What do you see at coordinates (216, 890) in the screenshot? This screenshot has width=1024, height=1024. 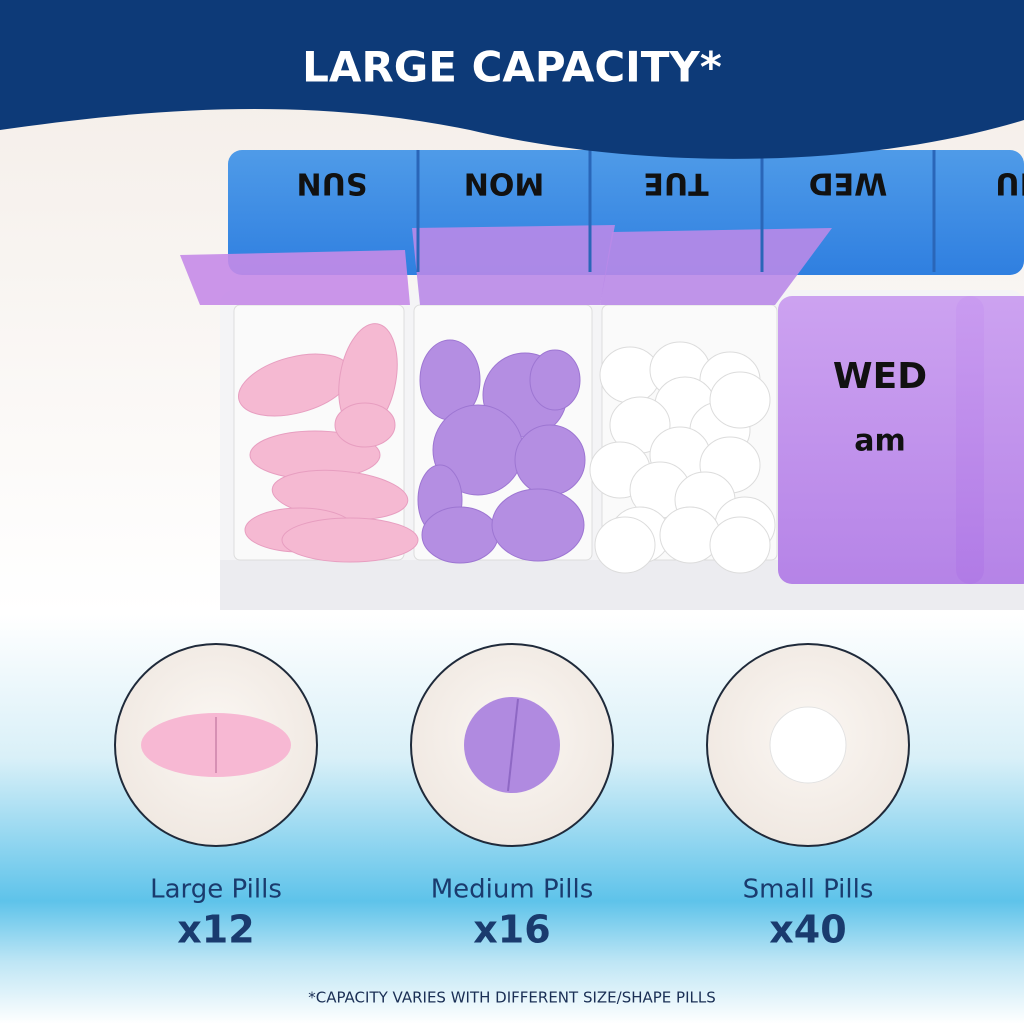 I see `item-label: Large Pills` at bounding box center [216, 890].